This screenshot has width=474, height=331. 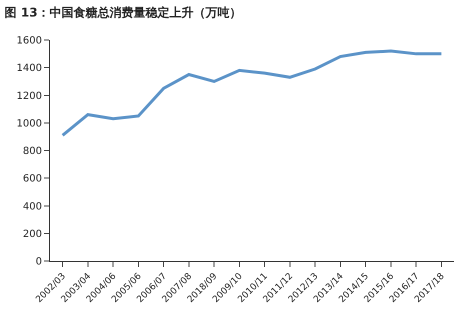 I want to click on y-tick-label: 600, so click(x=32, y=179).